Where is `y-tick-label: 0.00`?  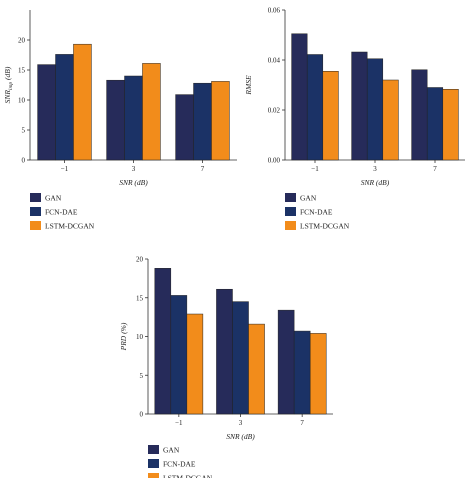 y-tick-label: 0.00 is located at coordinates (274, 161).